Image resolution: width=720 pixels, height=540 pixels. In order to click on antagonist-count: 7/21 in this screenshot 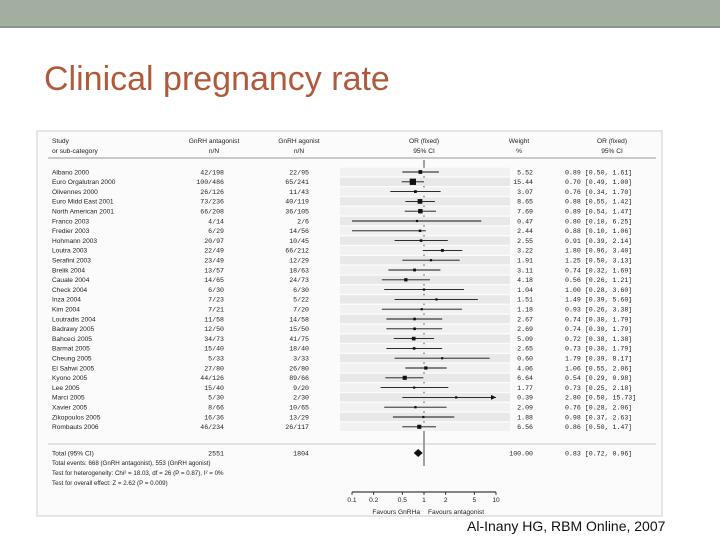, I will do `click(216, 310)`.